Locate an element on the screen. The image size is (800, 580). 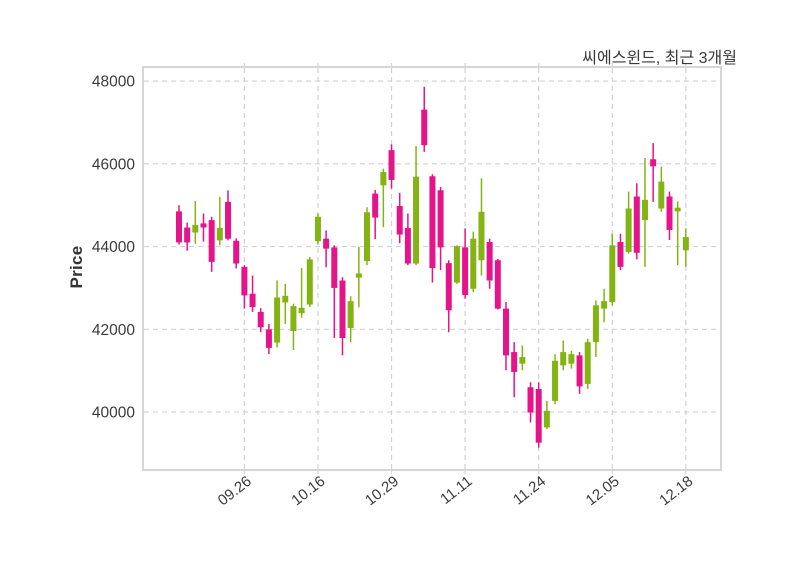
y-tick-label: 42000 is located at coordinates (113, 330).